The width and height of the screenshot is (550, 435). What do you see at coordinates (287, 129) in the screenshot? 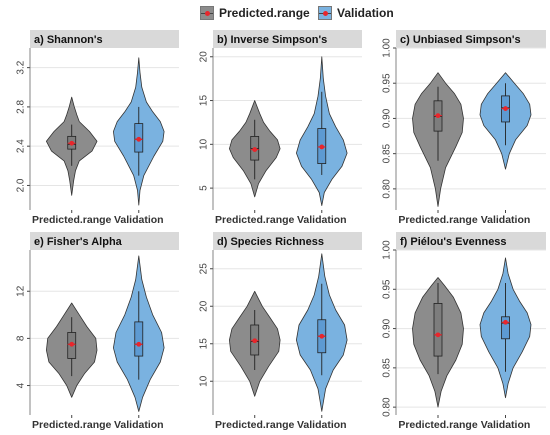
I see `panel-2-plot-area` at bounding box center [287, 129].